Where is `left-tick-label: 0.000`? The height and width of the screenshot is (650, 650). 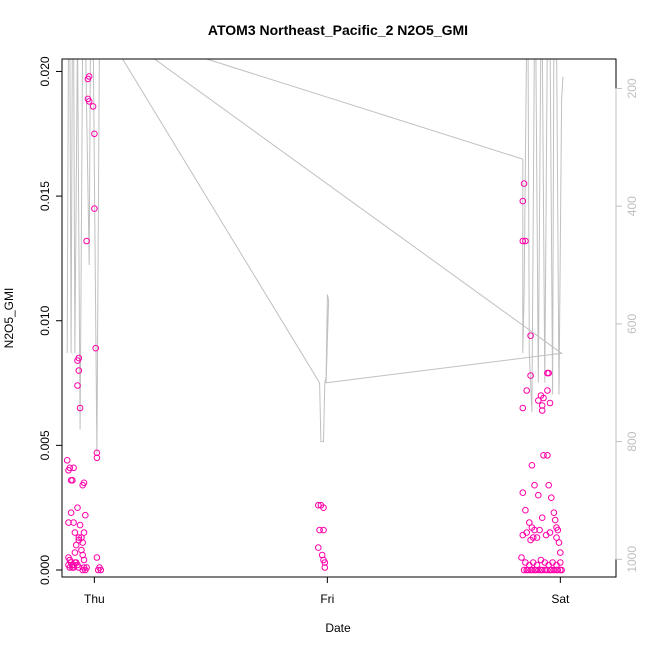 left-tick-label: 0.000 is located at coordinates (45, 570).